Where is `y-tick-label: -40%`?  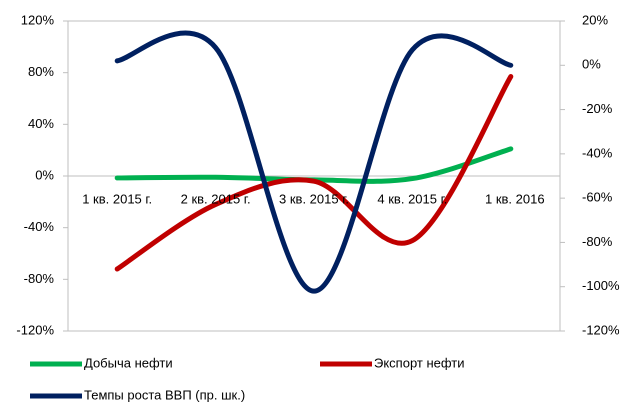 y-tick-label: -40% is located at coordinates (39, 226).